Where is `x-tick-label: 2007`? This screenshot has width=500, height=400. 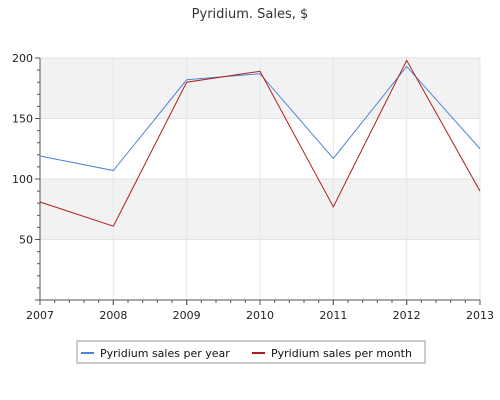
x-tick-label: 2007 is located at coordinates (40, 315).